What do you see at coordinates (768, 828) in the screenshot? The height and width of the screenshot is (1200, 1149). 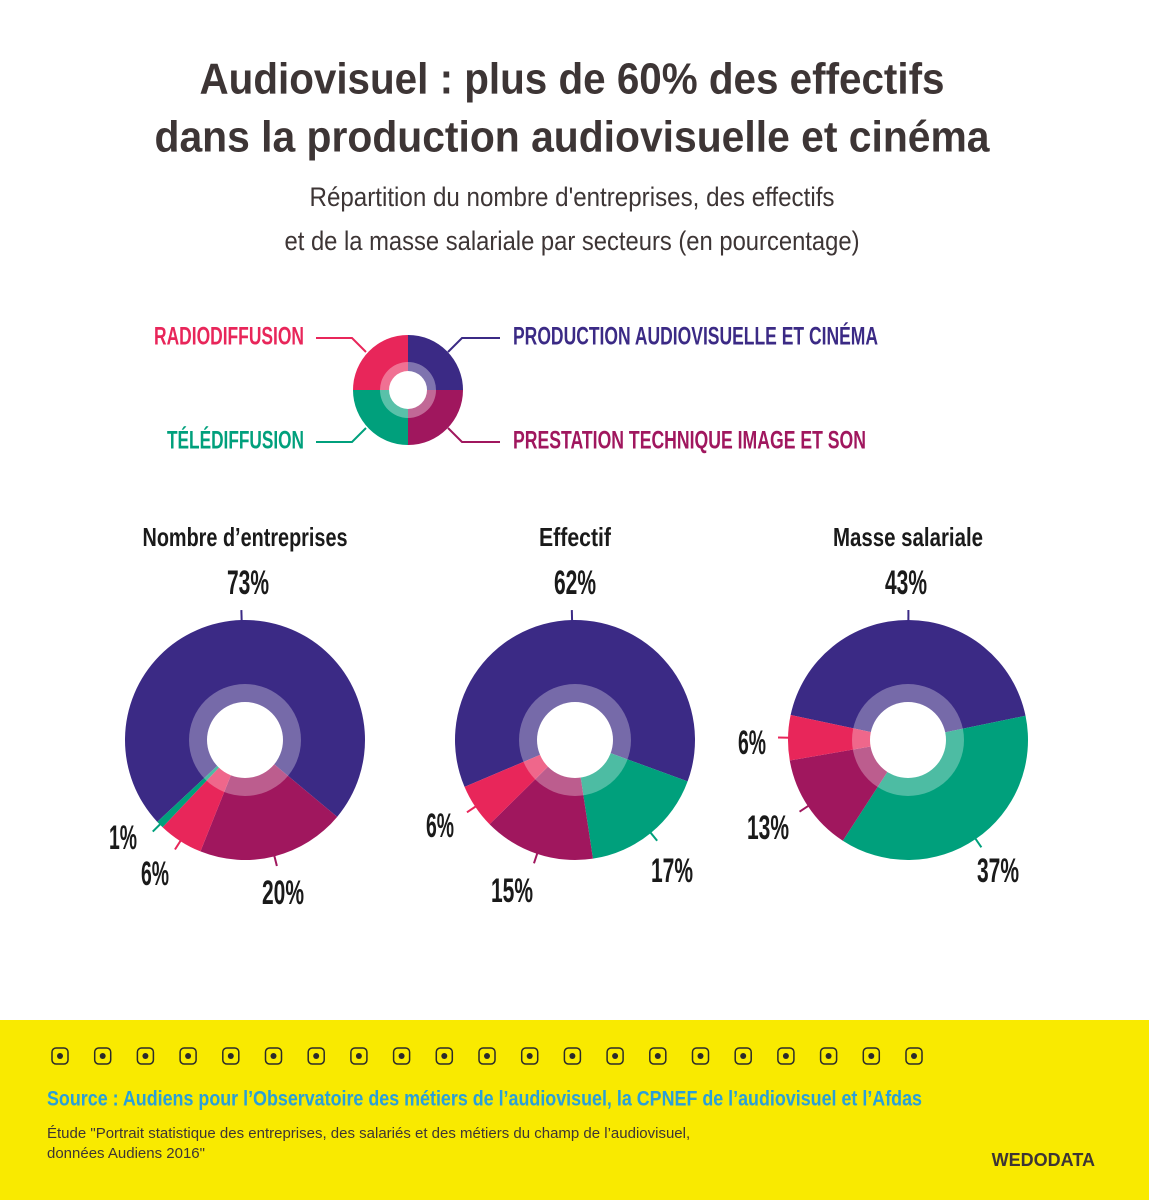 I see `value-label: 13%` at bounding box center [768, 828].